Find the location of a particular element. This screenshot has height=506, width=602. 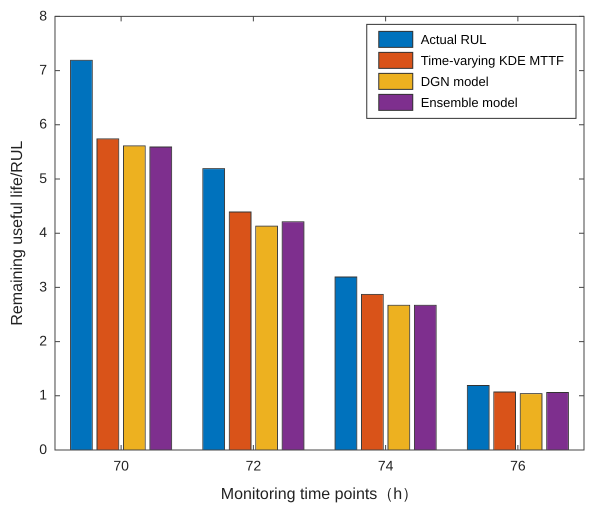

y-tick-label: 3 is located at coordinates (43, 286).